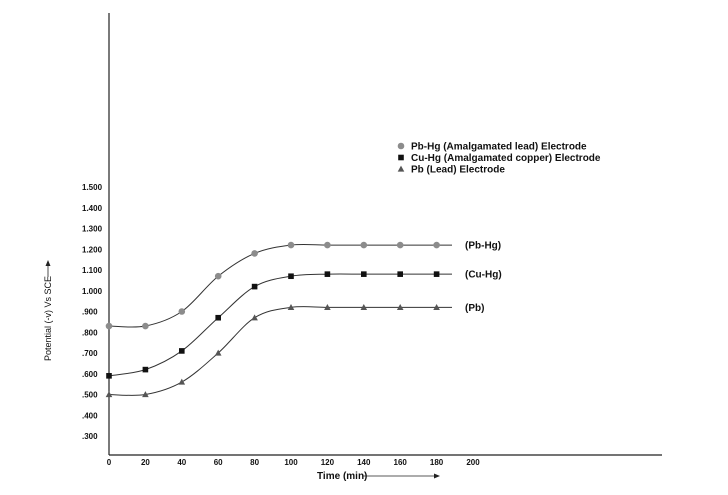 The width and height of the screenshot is (728, 495). I want to click on x-tick-label: 0, so click(109, 462).